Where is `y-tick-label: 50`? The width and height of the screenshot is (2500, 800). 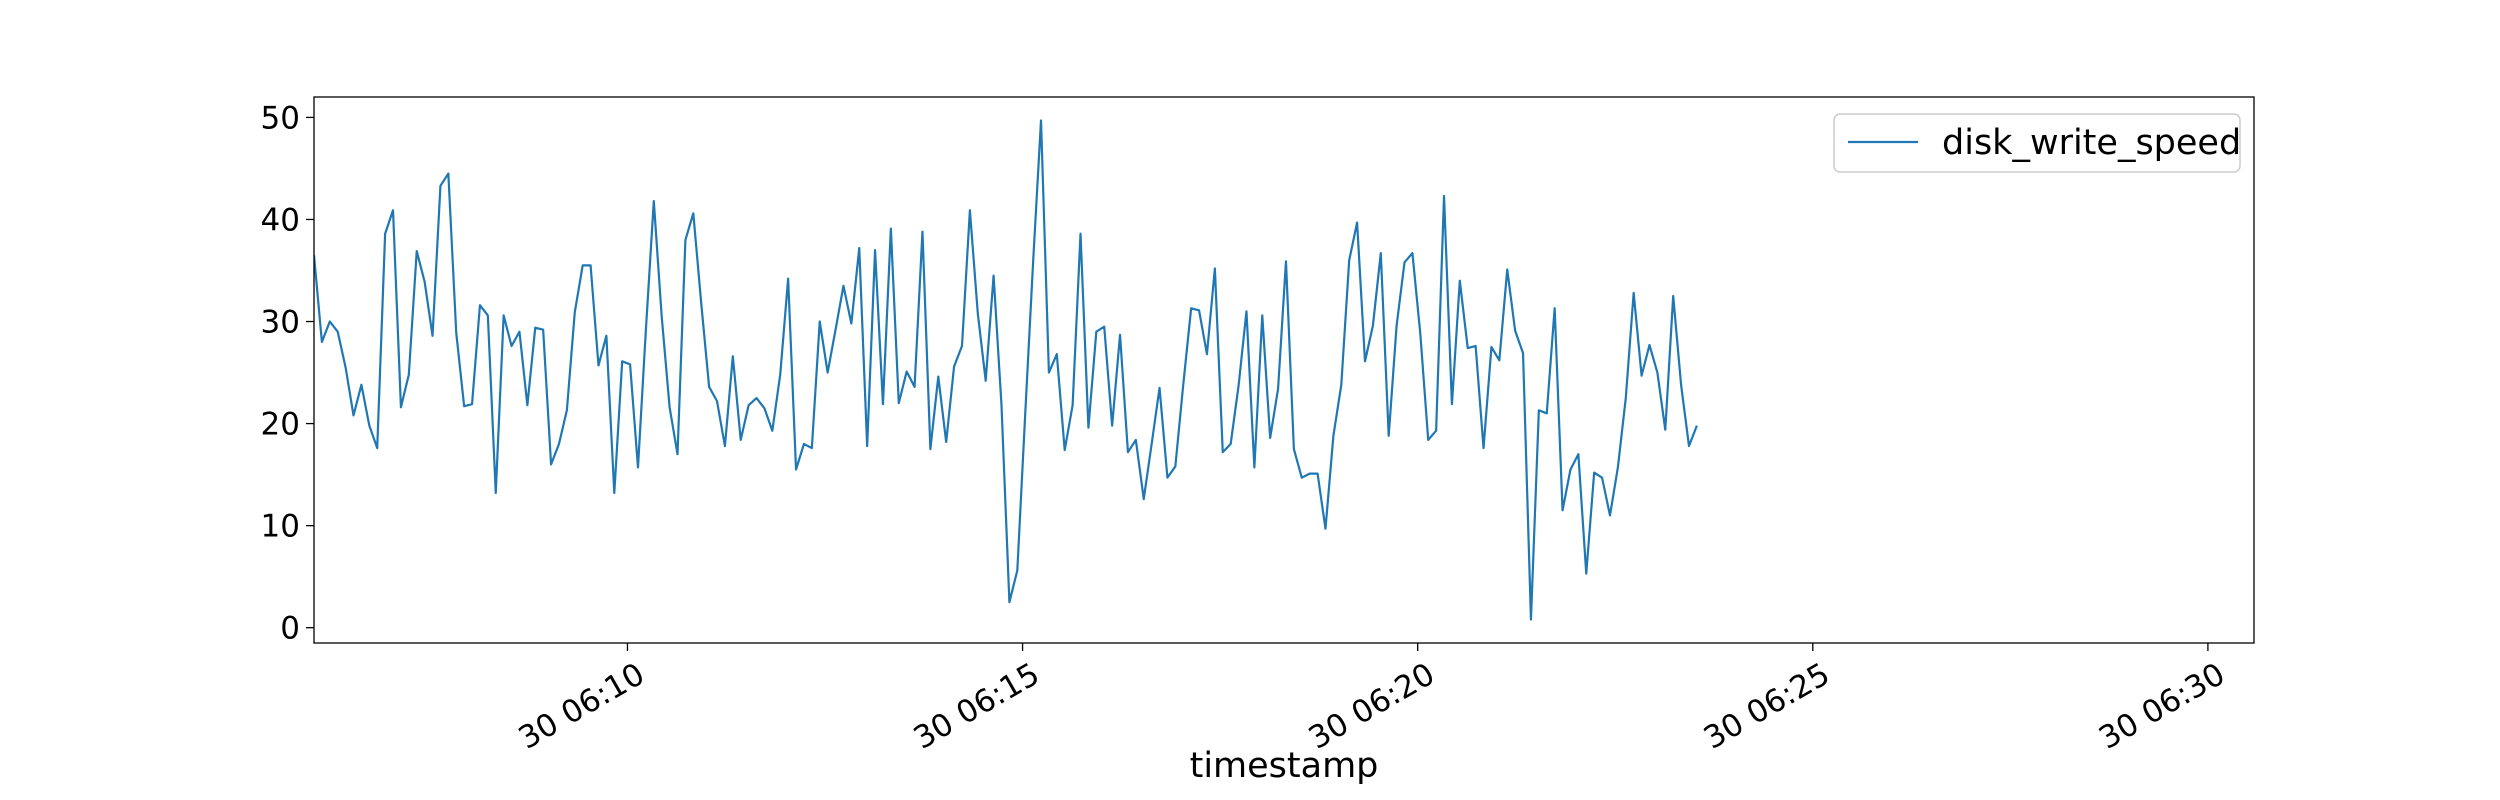
y-tick-label: 50 is located at coordinates (280, 118).